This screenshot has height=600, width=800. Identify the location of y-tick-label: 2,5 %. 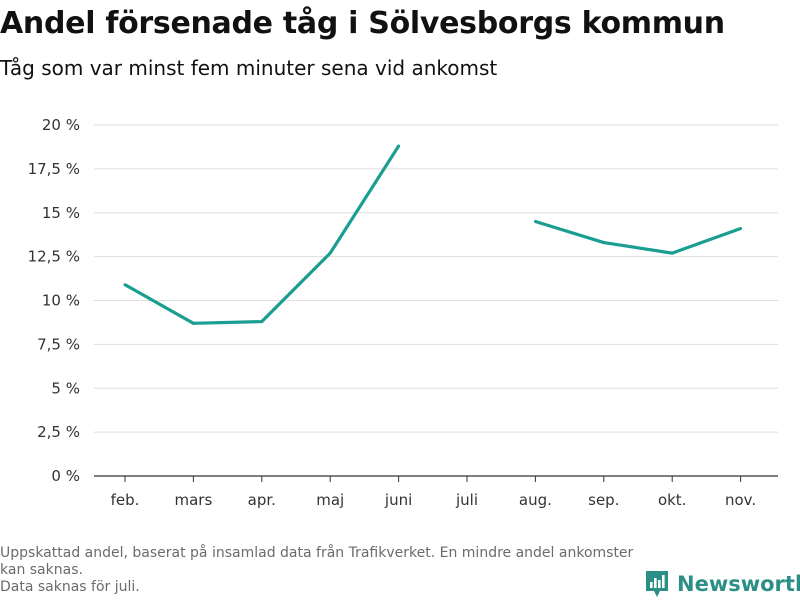
(58, 432).